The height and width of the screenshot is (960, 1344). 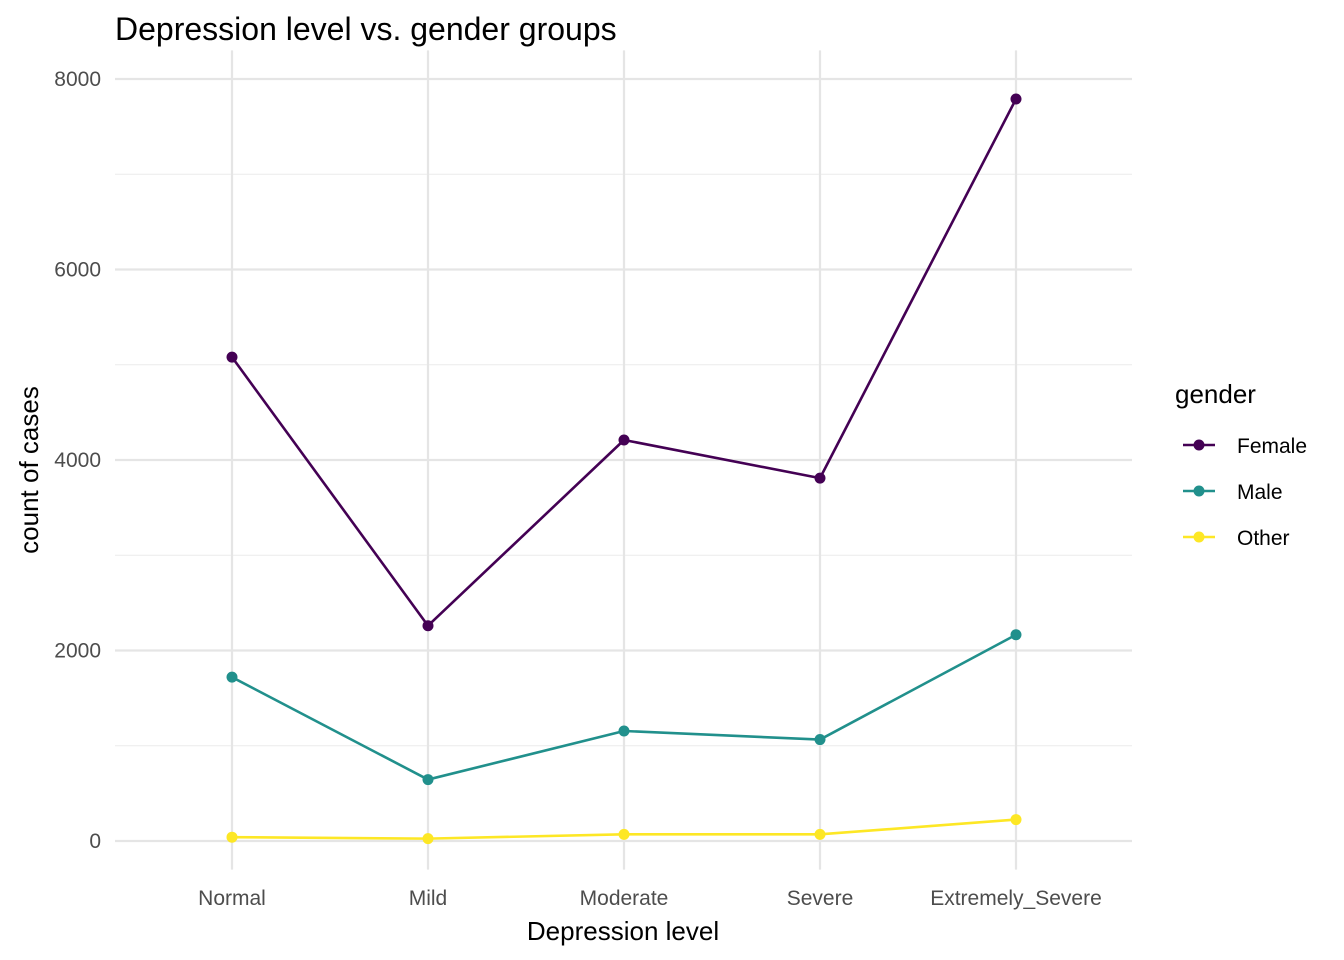 What do you see at coordinates (1263, 538) in the screenshot?
I see `legend-label-other: Other` at bounding box center [1263, 538].